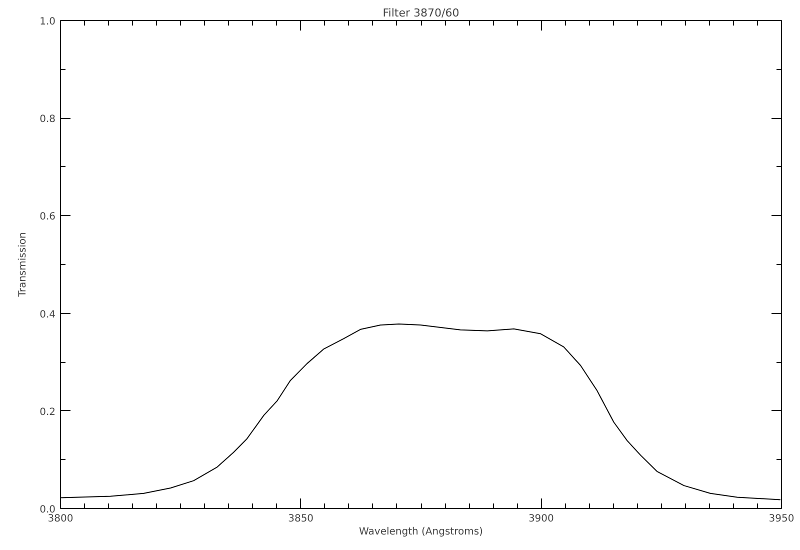 The height and width of the screenshot is (550, 800). I want to click on x-tick-label: 3900, so click(541, 519).